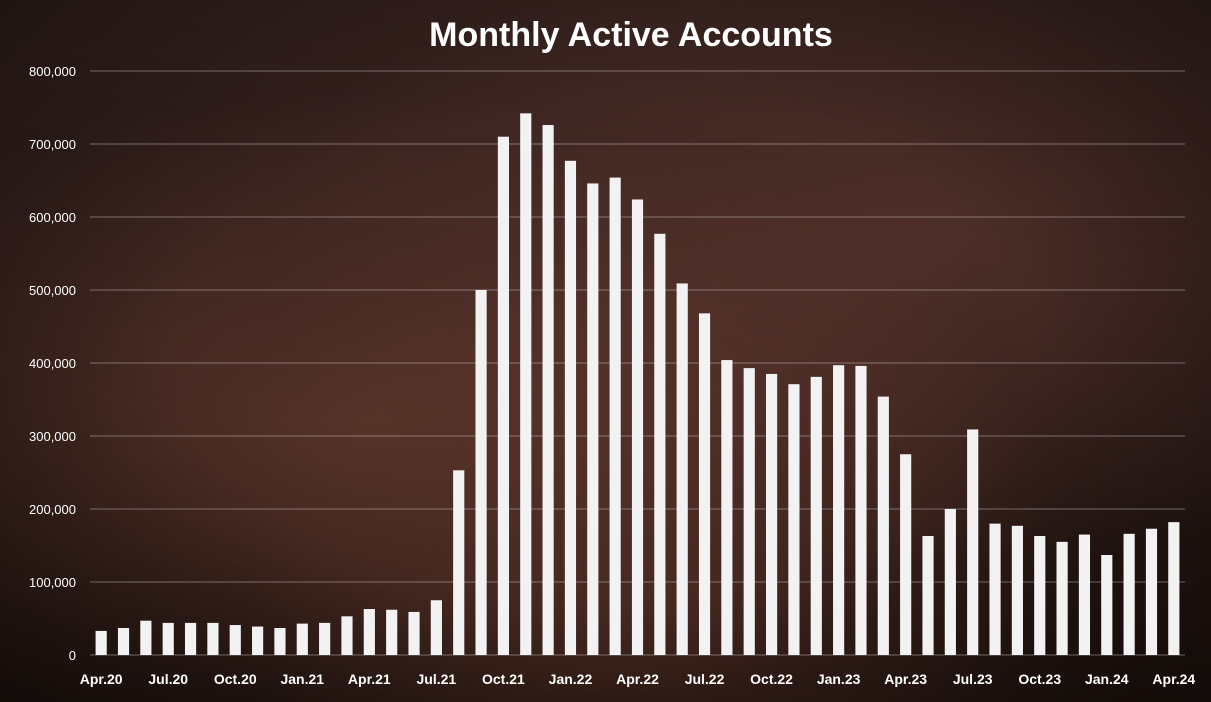  What do you see at coordinates (459, 562) in the screenshot?
I see `bar-Aug.21` at bounding box center [459, 562].